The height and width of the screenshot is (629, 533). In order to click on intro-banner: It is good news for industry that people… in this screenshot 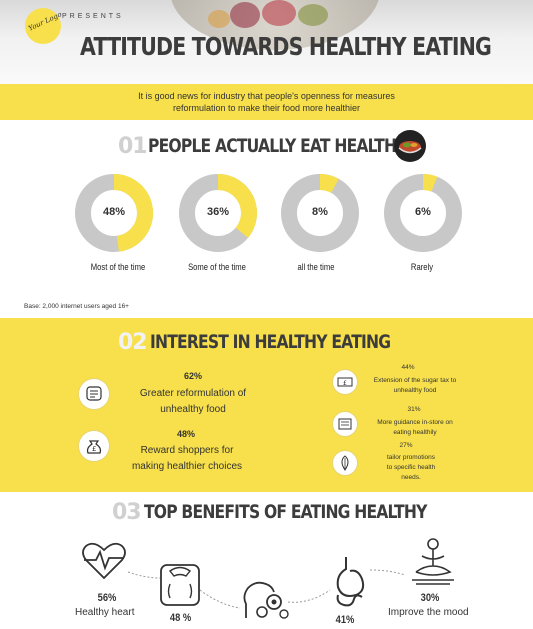, I will do `click(266, 102)`.